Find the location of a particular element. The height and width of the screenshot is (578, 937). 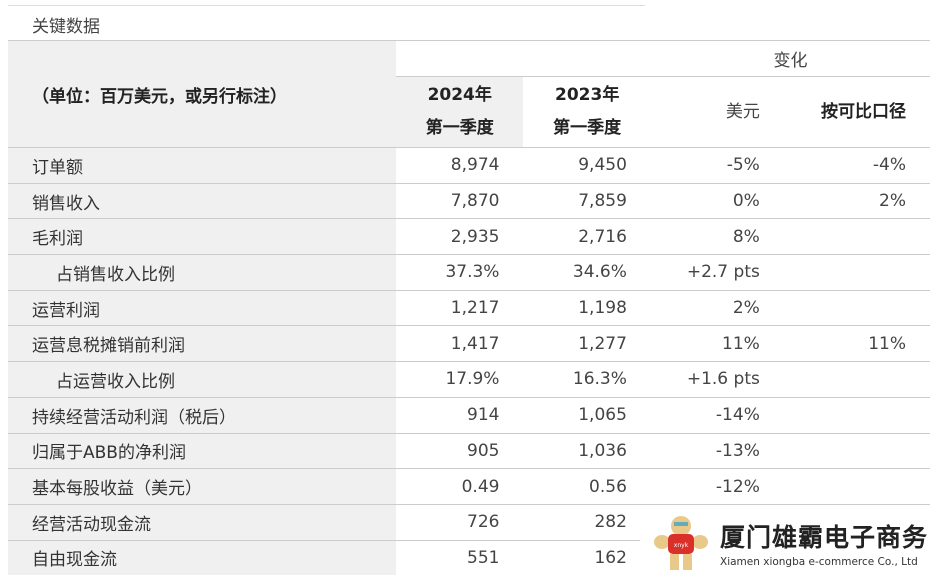

value-2024: 905 is located at coordinates (460, 450).